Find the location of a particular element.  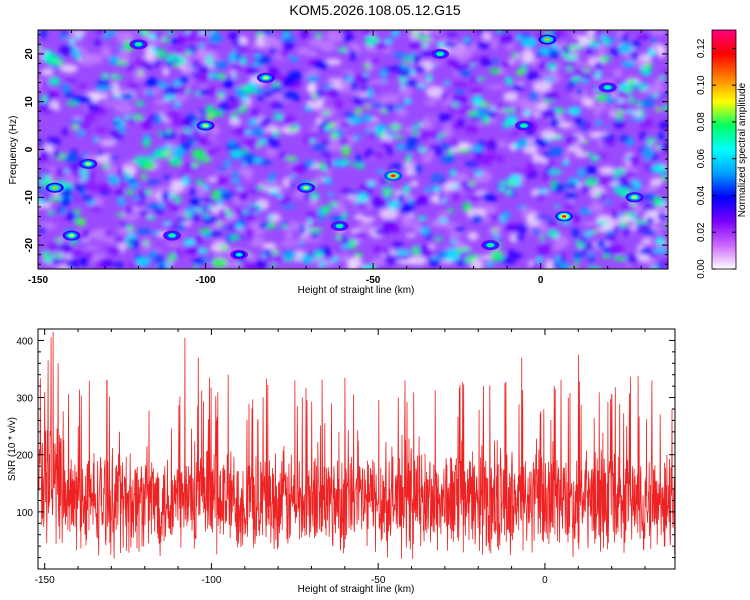

heatmap-x-tick-label: 0 is located at coordinates (541, 280).